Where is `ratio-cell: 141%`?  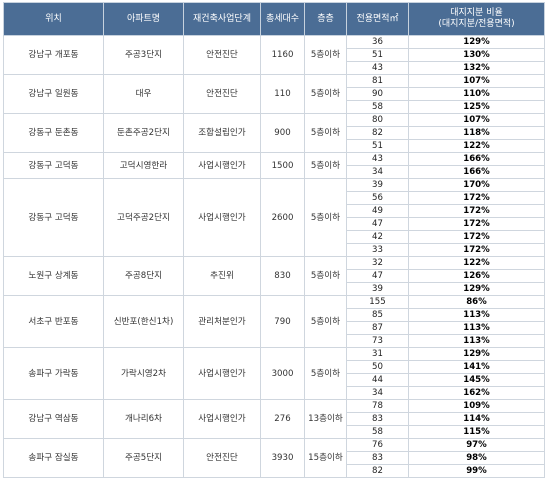 ratio-cell: 141% is located at coordinates (476, 367).